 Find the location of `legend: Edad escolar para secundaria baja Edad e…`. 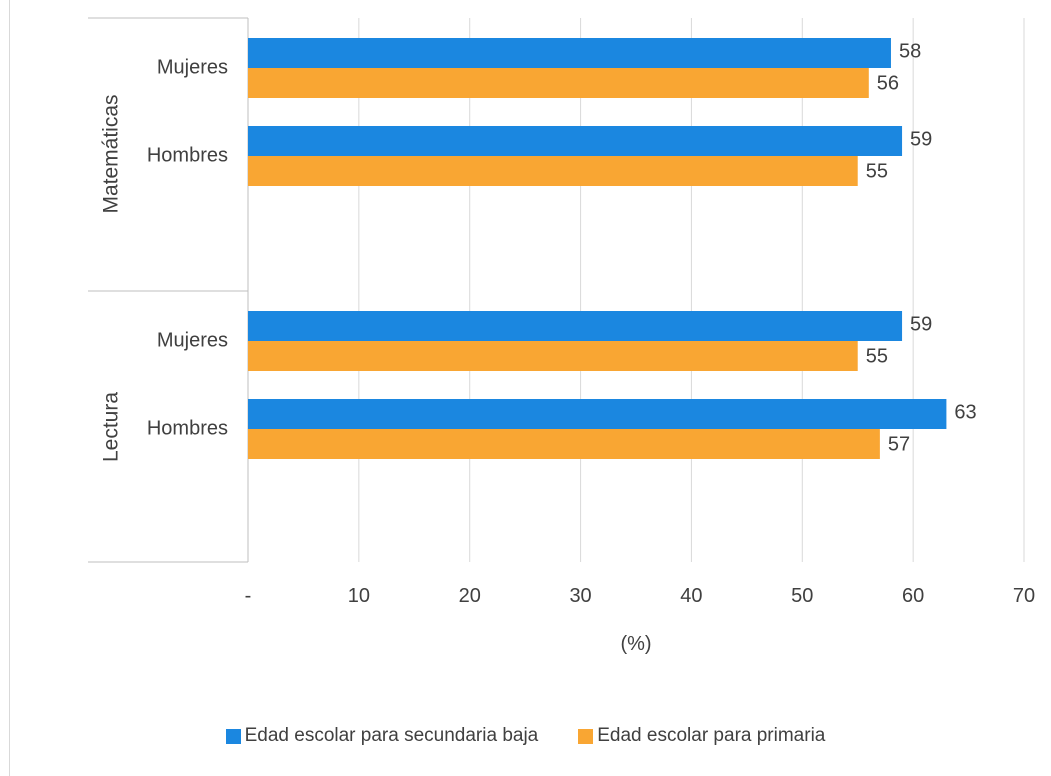

legend: Edad escolar para secundaria baja Edad e… is located at coordinates (525, 736).